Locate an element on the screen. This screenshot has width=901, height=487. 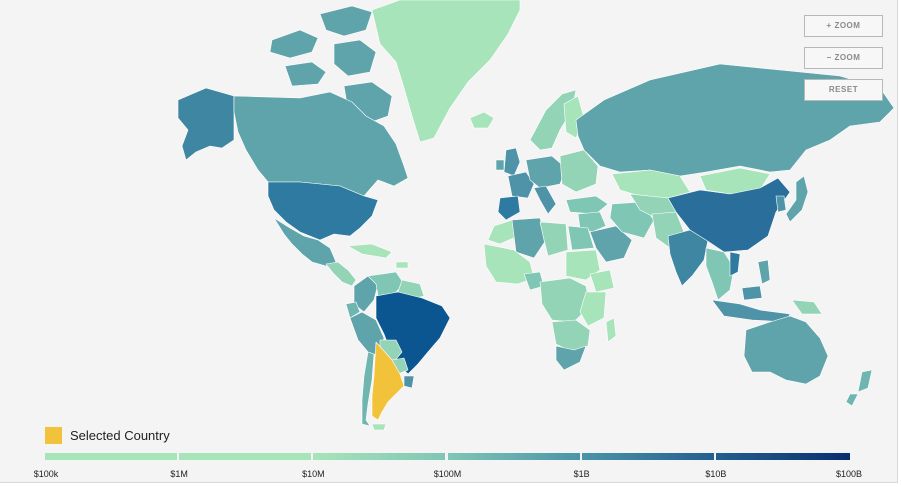
united-kingdom is located at coordinates (512, 162).